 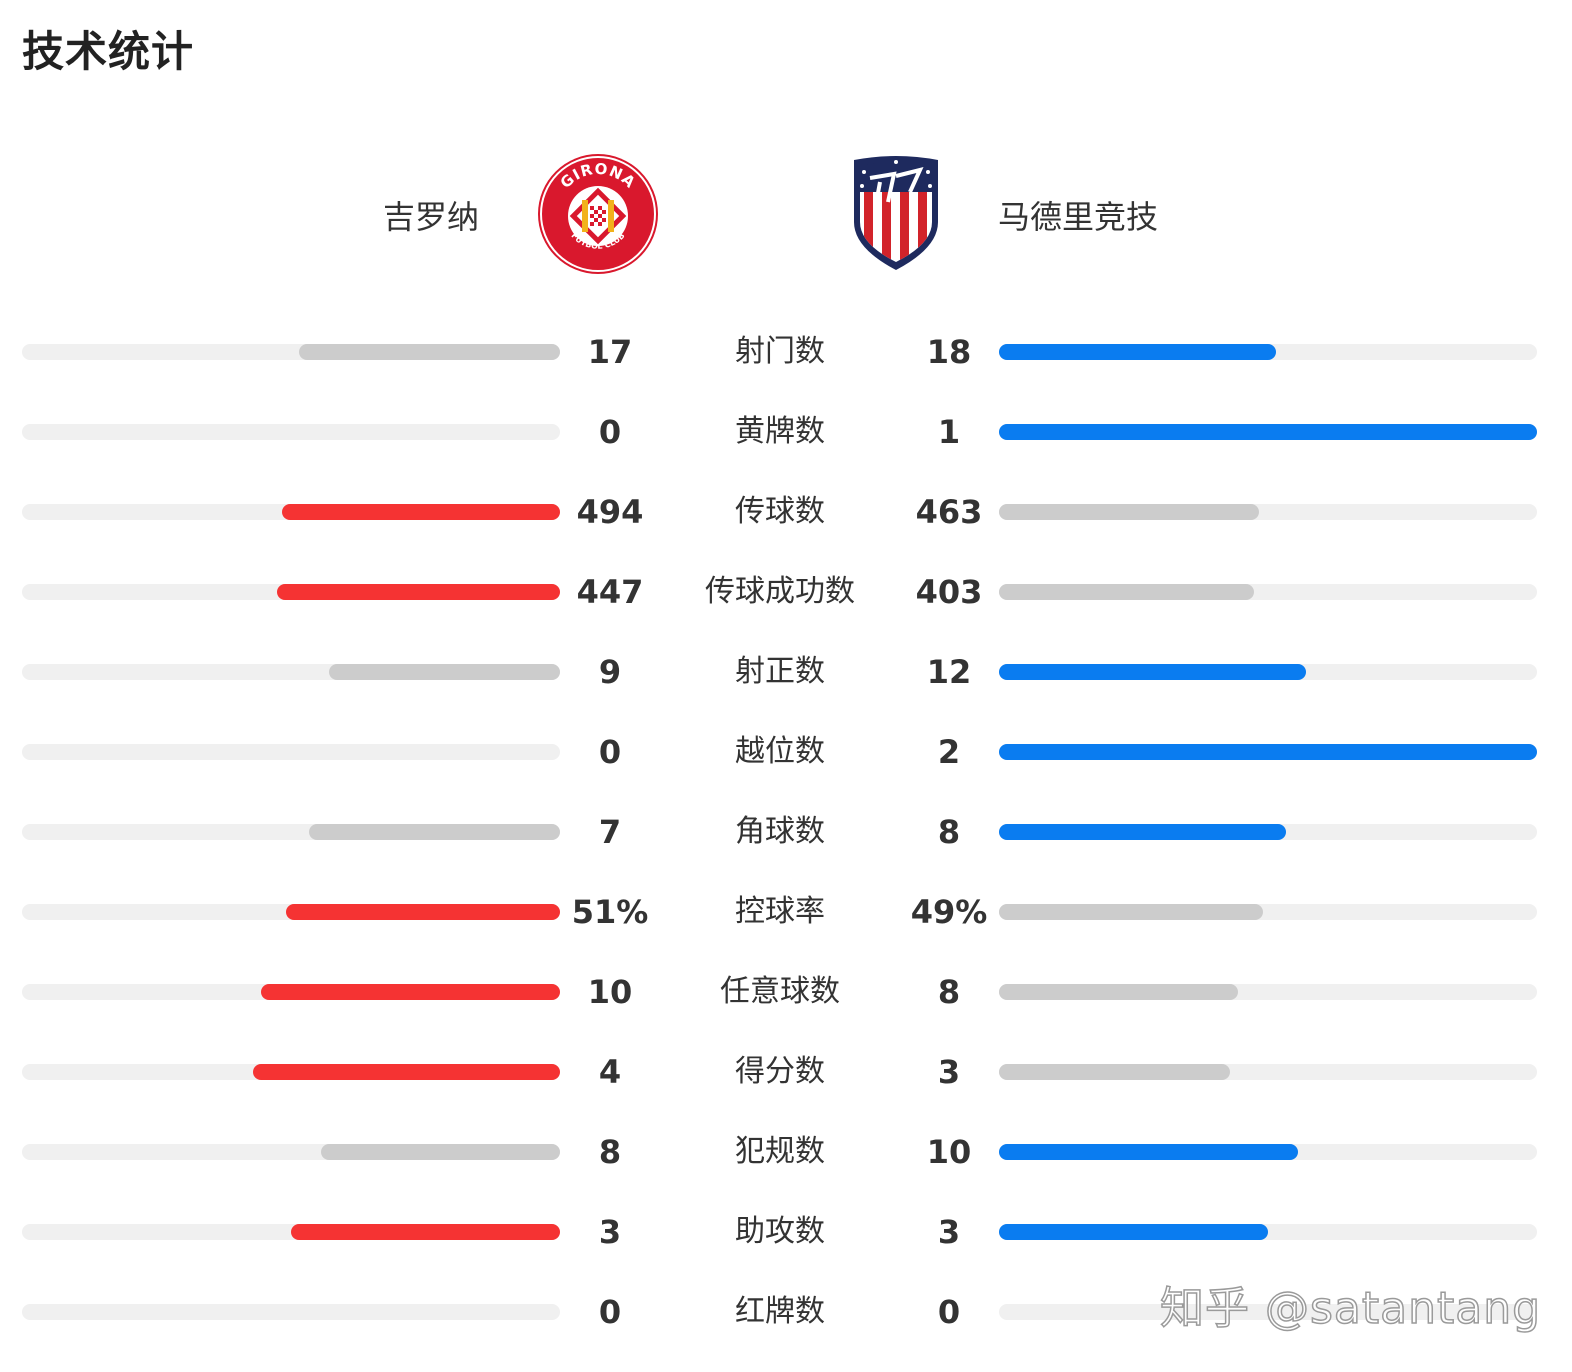 I want to click on stat-label: 射门数, so click(x=780, y=351).